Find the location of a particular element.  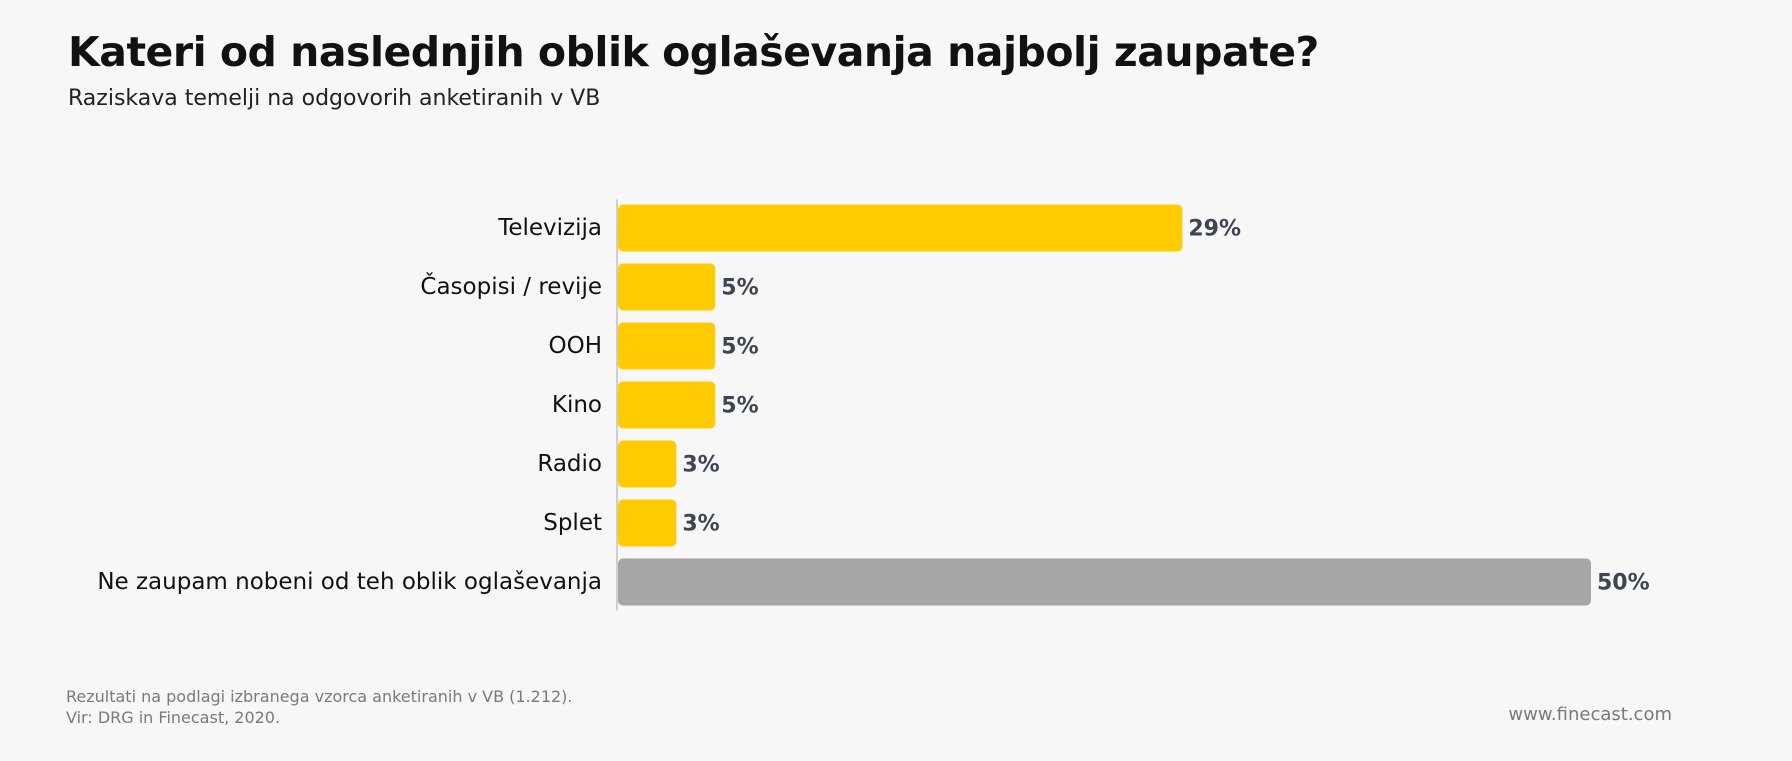

category-label: OOH is located at coordinates (575, 346).